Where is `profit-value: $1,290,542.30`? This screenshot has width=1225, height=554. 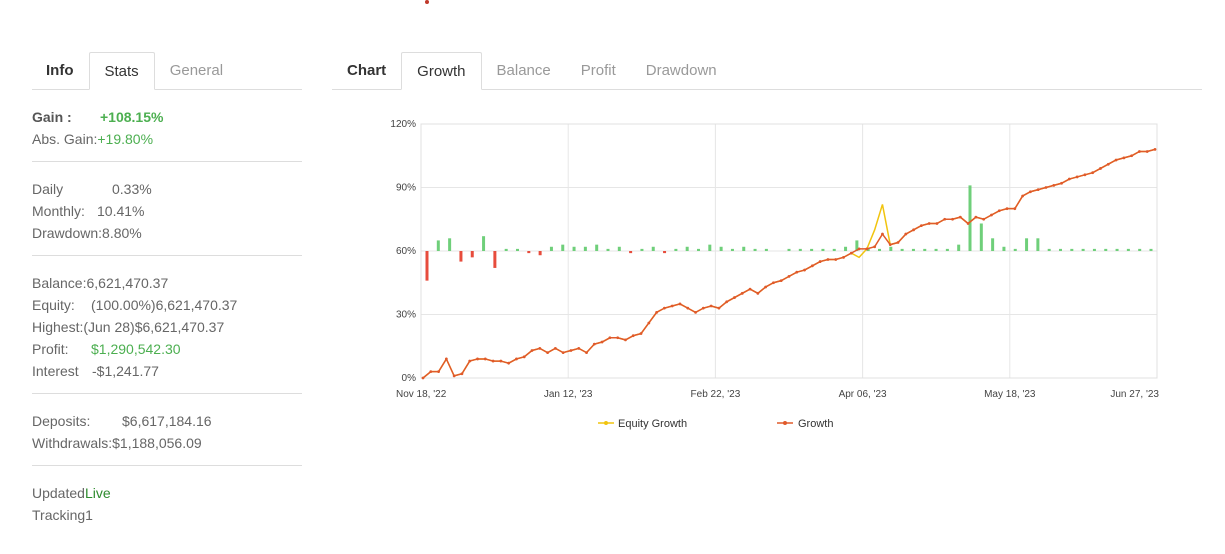 profit-value: $1,290,542.30 is located at coordinates (136, 349).